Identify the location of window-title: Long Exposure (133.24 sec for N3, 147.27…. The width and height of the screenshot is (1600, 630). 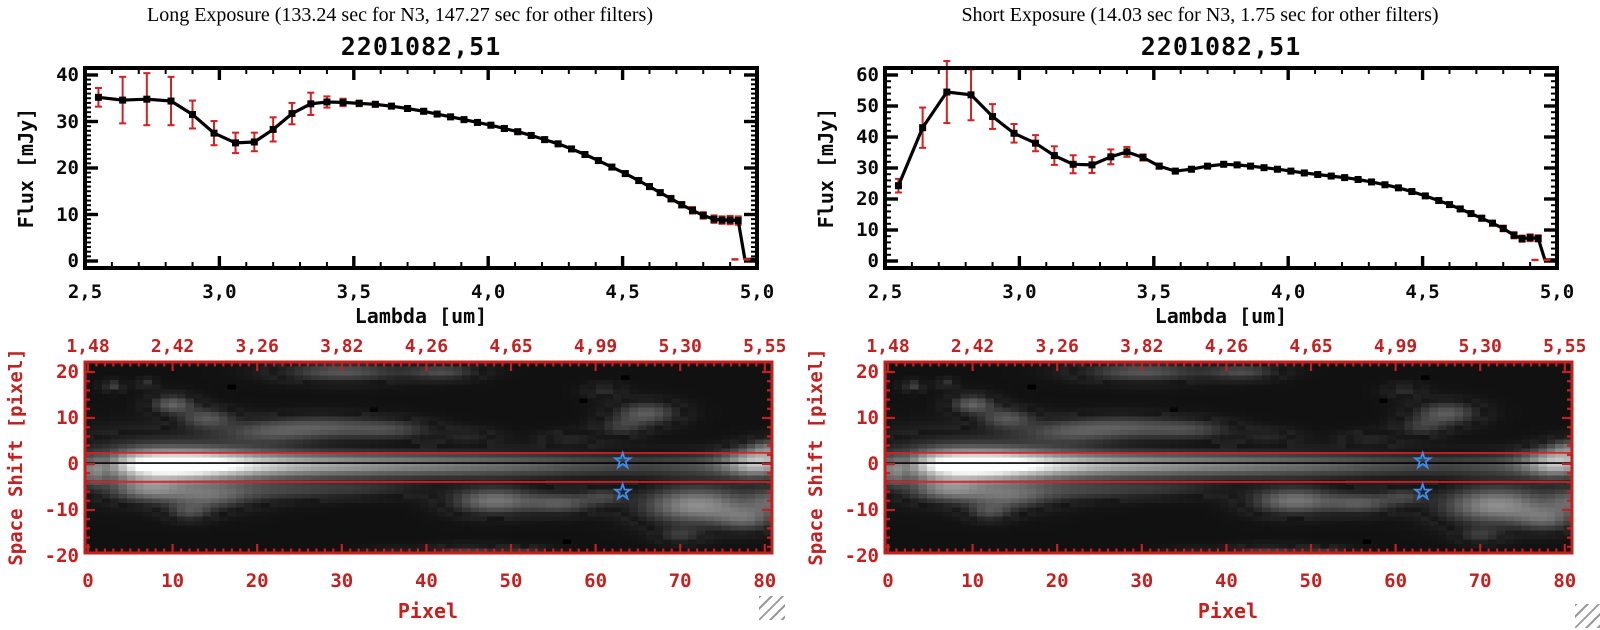
(400, 15).